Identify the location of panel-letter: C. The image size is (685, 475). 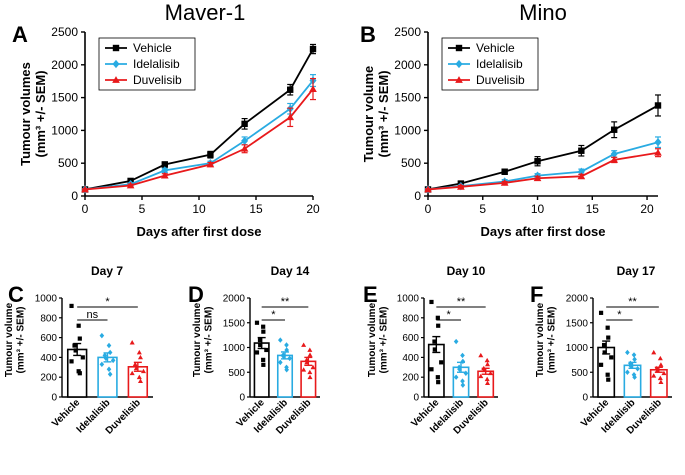
(16, 294).